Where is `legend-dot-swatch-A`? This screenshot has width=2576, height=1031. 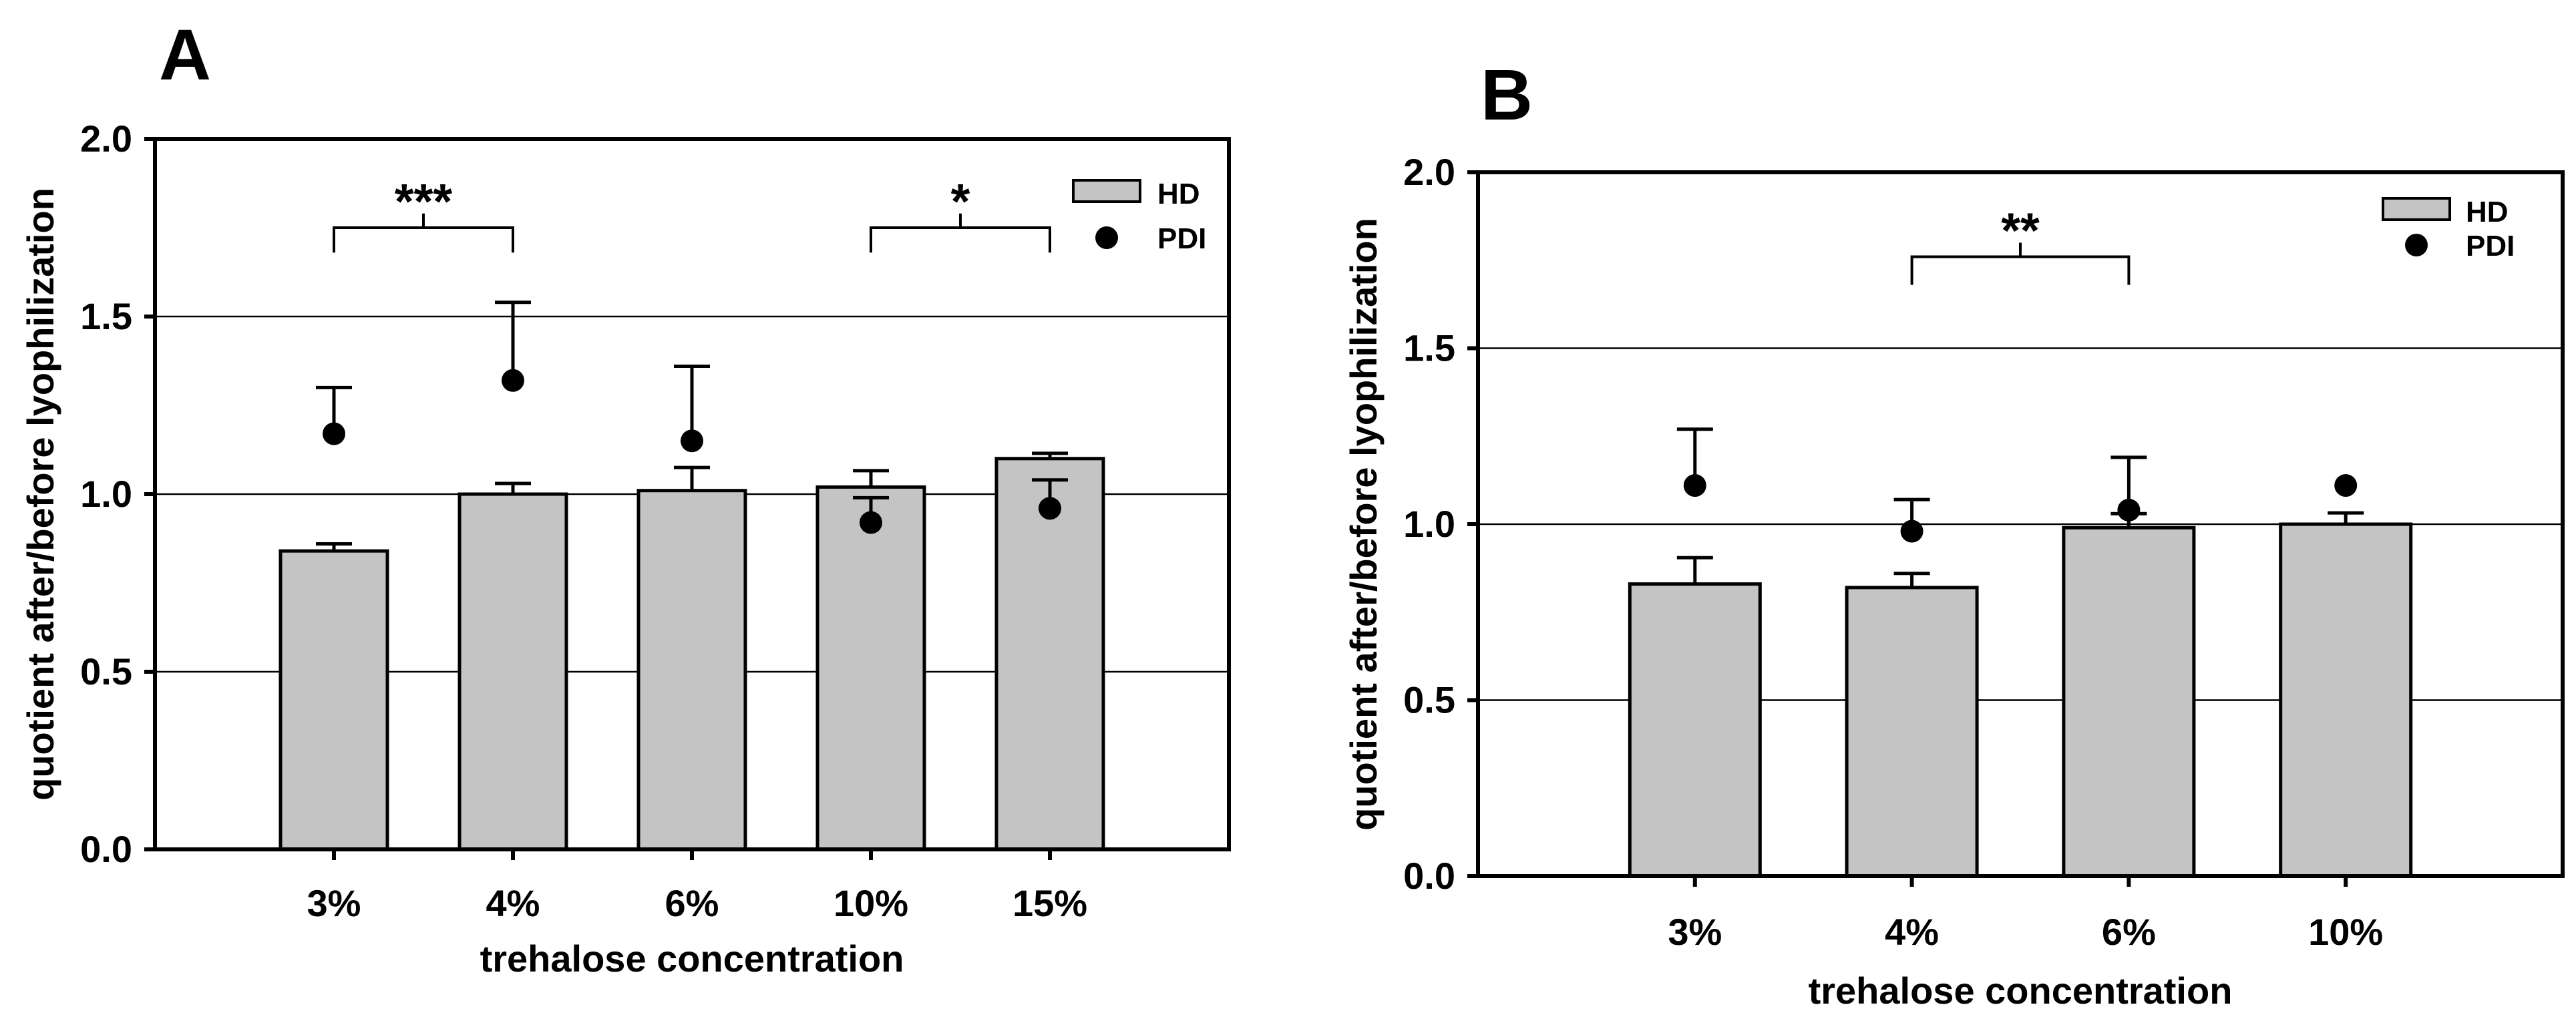 legend-dot-swatch-A is located at coordinates (1106, 237).